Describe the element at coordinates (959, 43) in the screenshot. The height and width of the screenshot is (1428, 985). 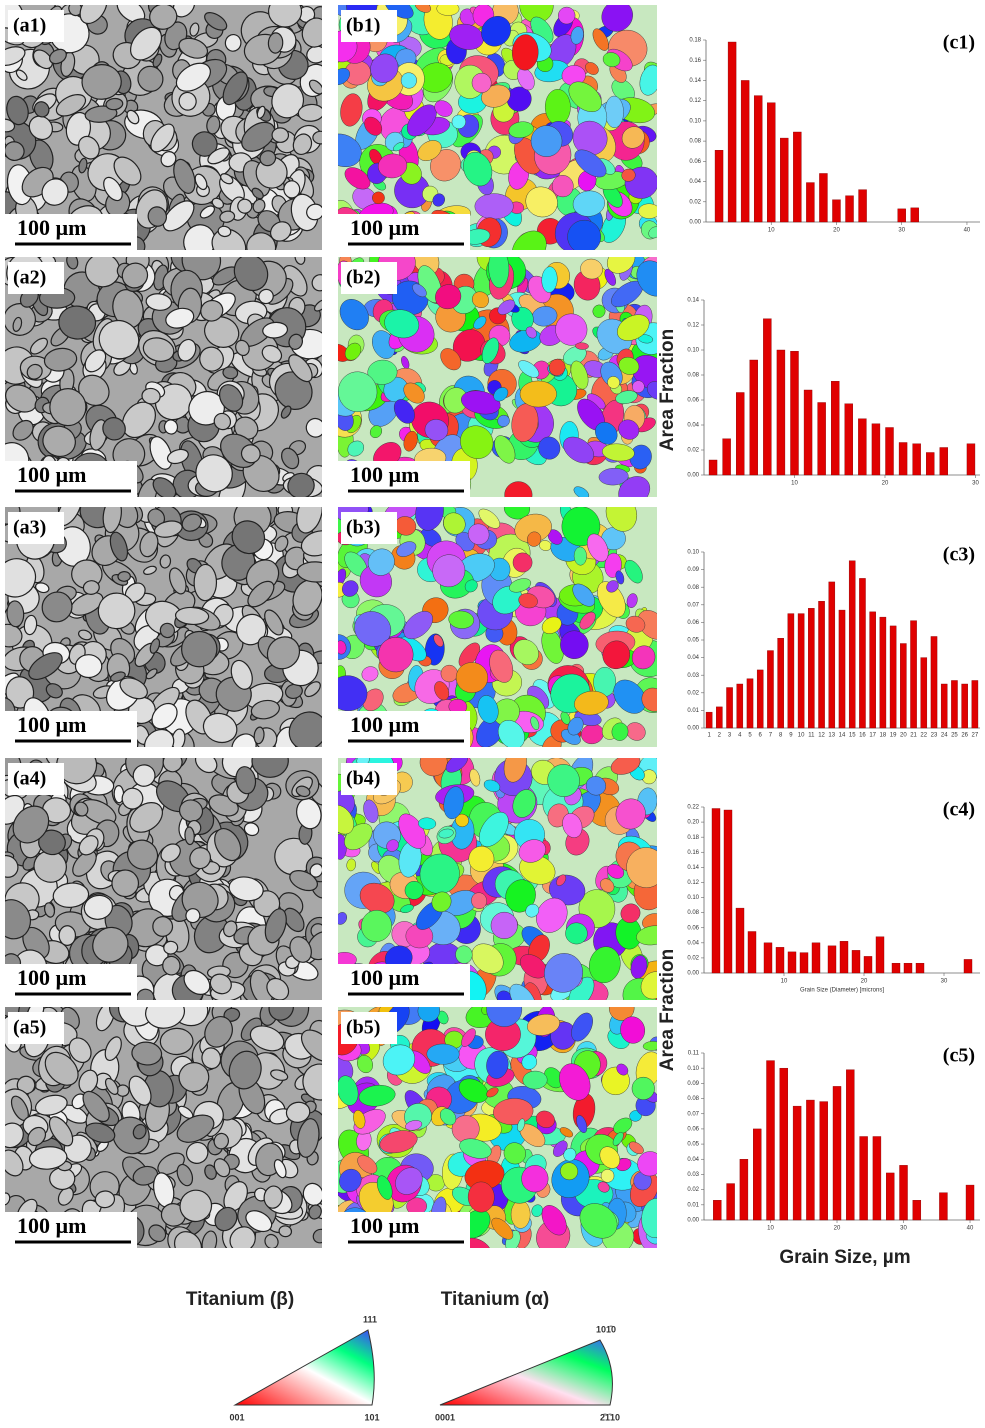
I see `panel-label: (c1)` at that location.